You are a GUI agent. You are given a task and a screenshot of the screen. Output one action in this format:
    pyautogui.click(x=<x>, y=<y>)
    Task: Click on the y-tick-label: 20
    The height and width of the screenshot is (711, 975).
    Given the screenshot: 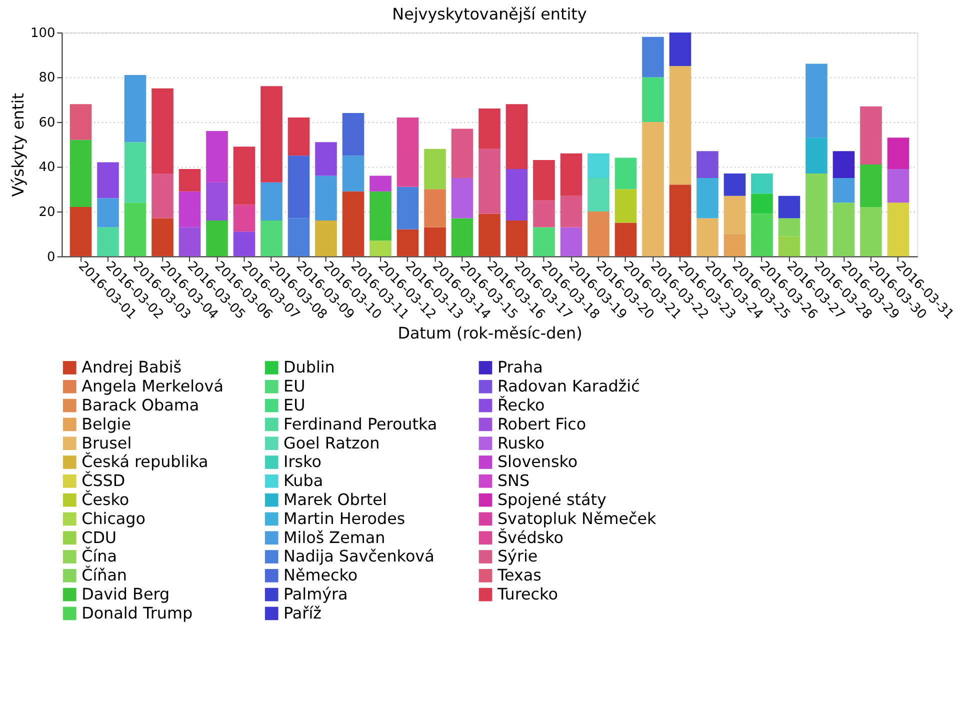 What is the action you would take?
    pyautogui.click(x=47, y=212)
    